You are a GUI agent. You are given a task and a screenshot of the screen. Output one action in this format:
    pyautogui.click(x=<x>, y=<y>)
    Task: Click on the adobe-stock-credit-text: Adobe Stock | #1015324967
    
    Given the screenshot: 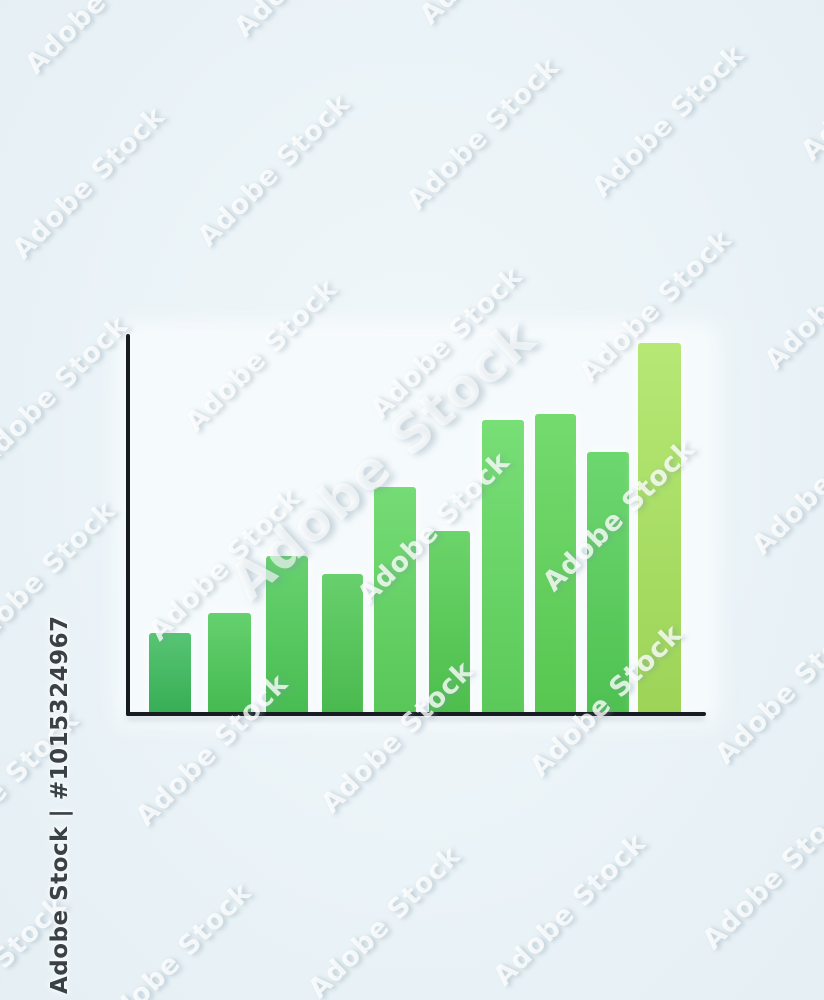 What is the action you would take?
    pyautogui.click(x=60, y=804)
    